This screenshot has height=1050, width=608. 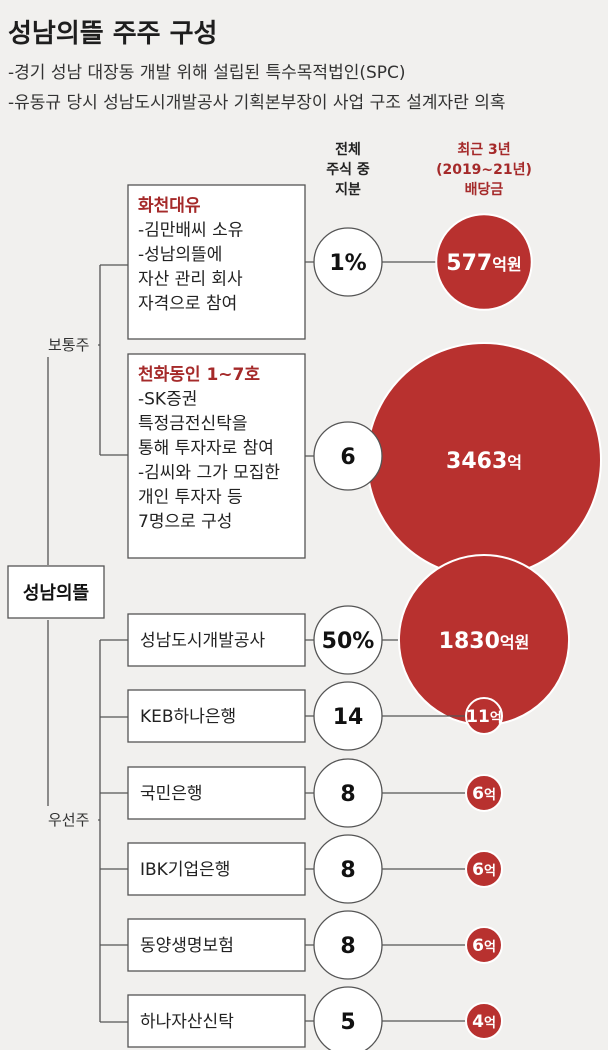 What do you see at coordinates (192, 424) in the screenshot?
I see `shareholder-detail-line: 특정금전신탁을` at bounding box center [192, 424].